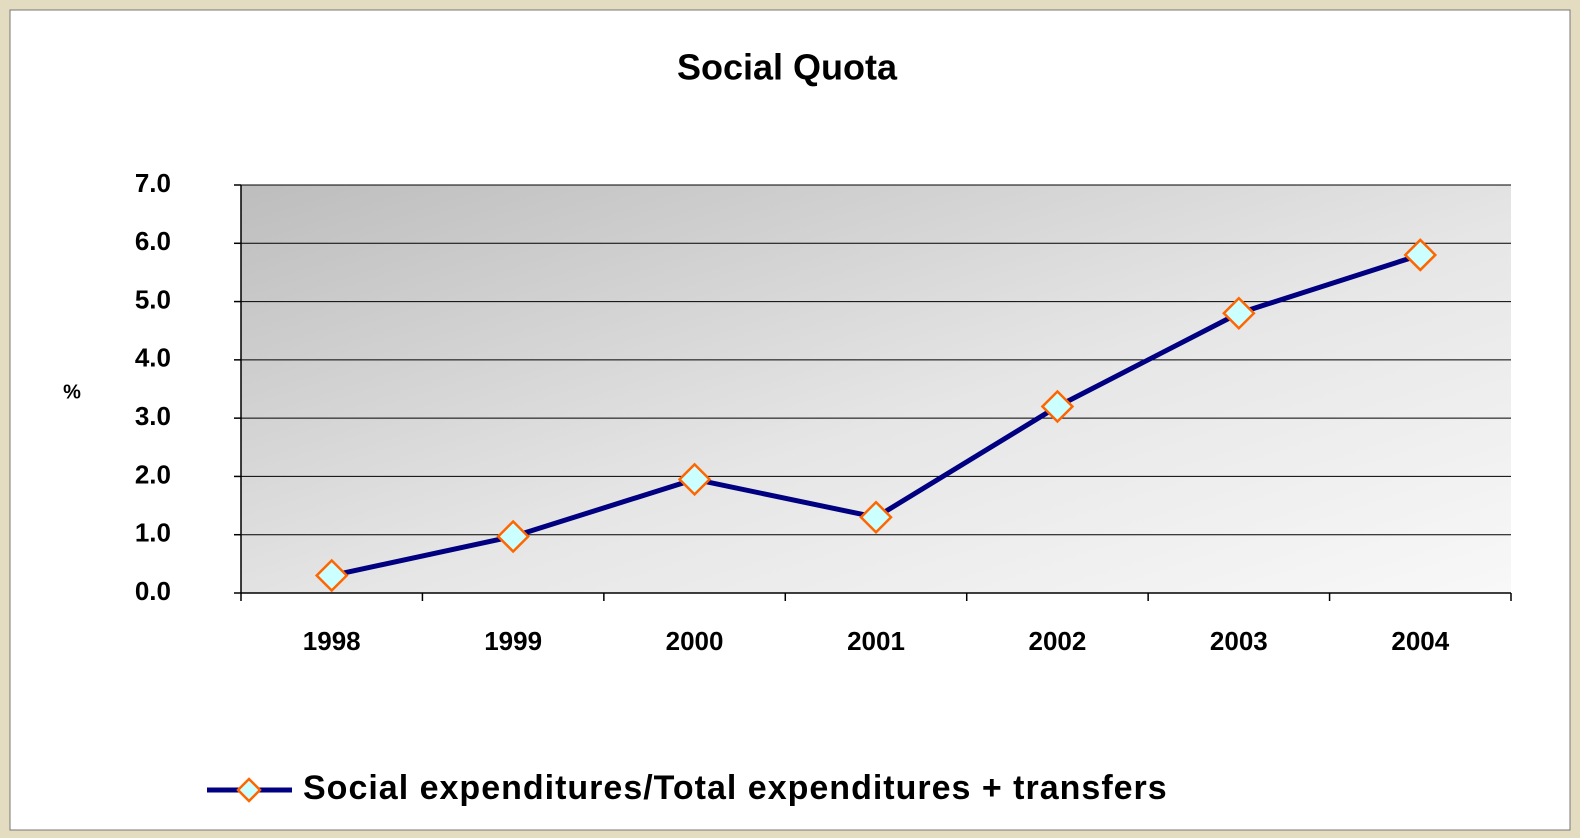 The height and width of the screenshot is (838, 1580). I want to click on y-tick-label: 6.0, so click(153, 241).